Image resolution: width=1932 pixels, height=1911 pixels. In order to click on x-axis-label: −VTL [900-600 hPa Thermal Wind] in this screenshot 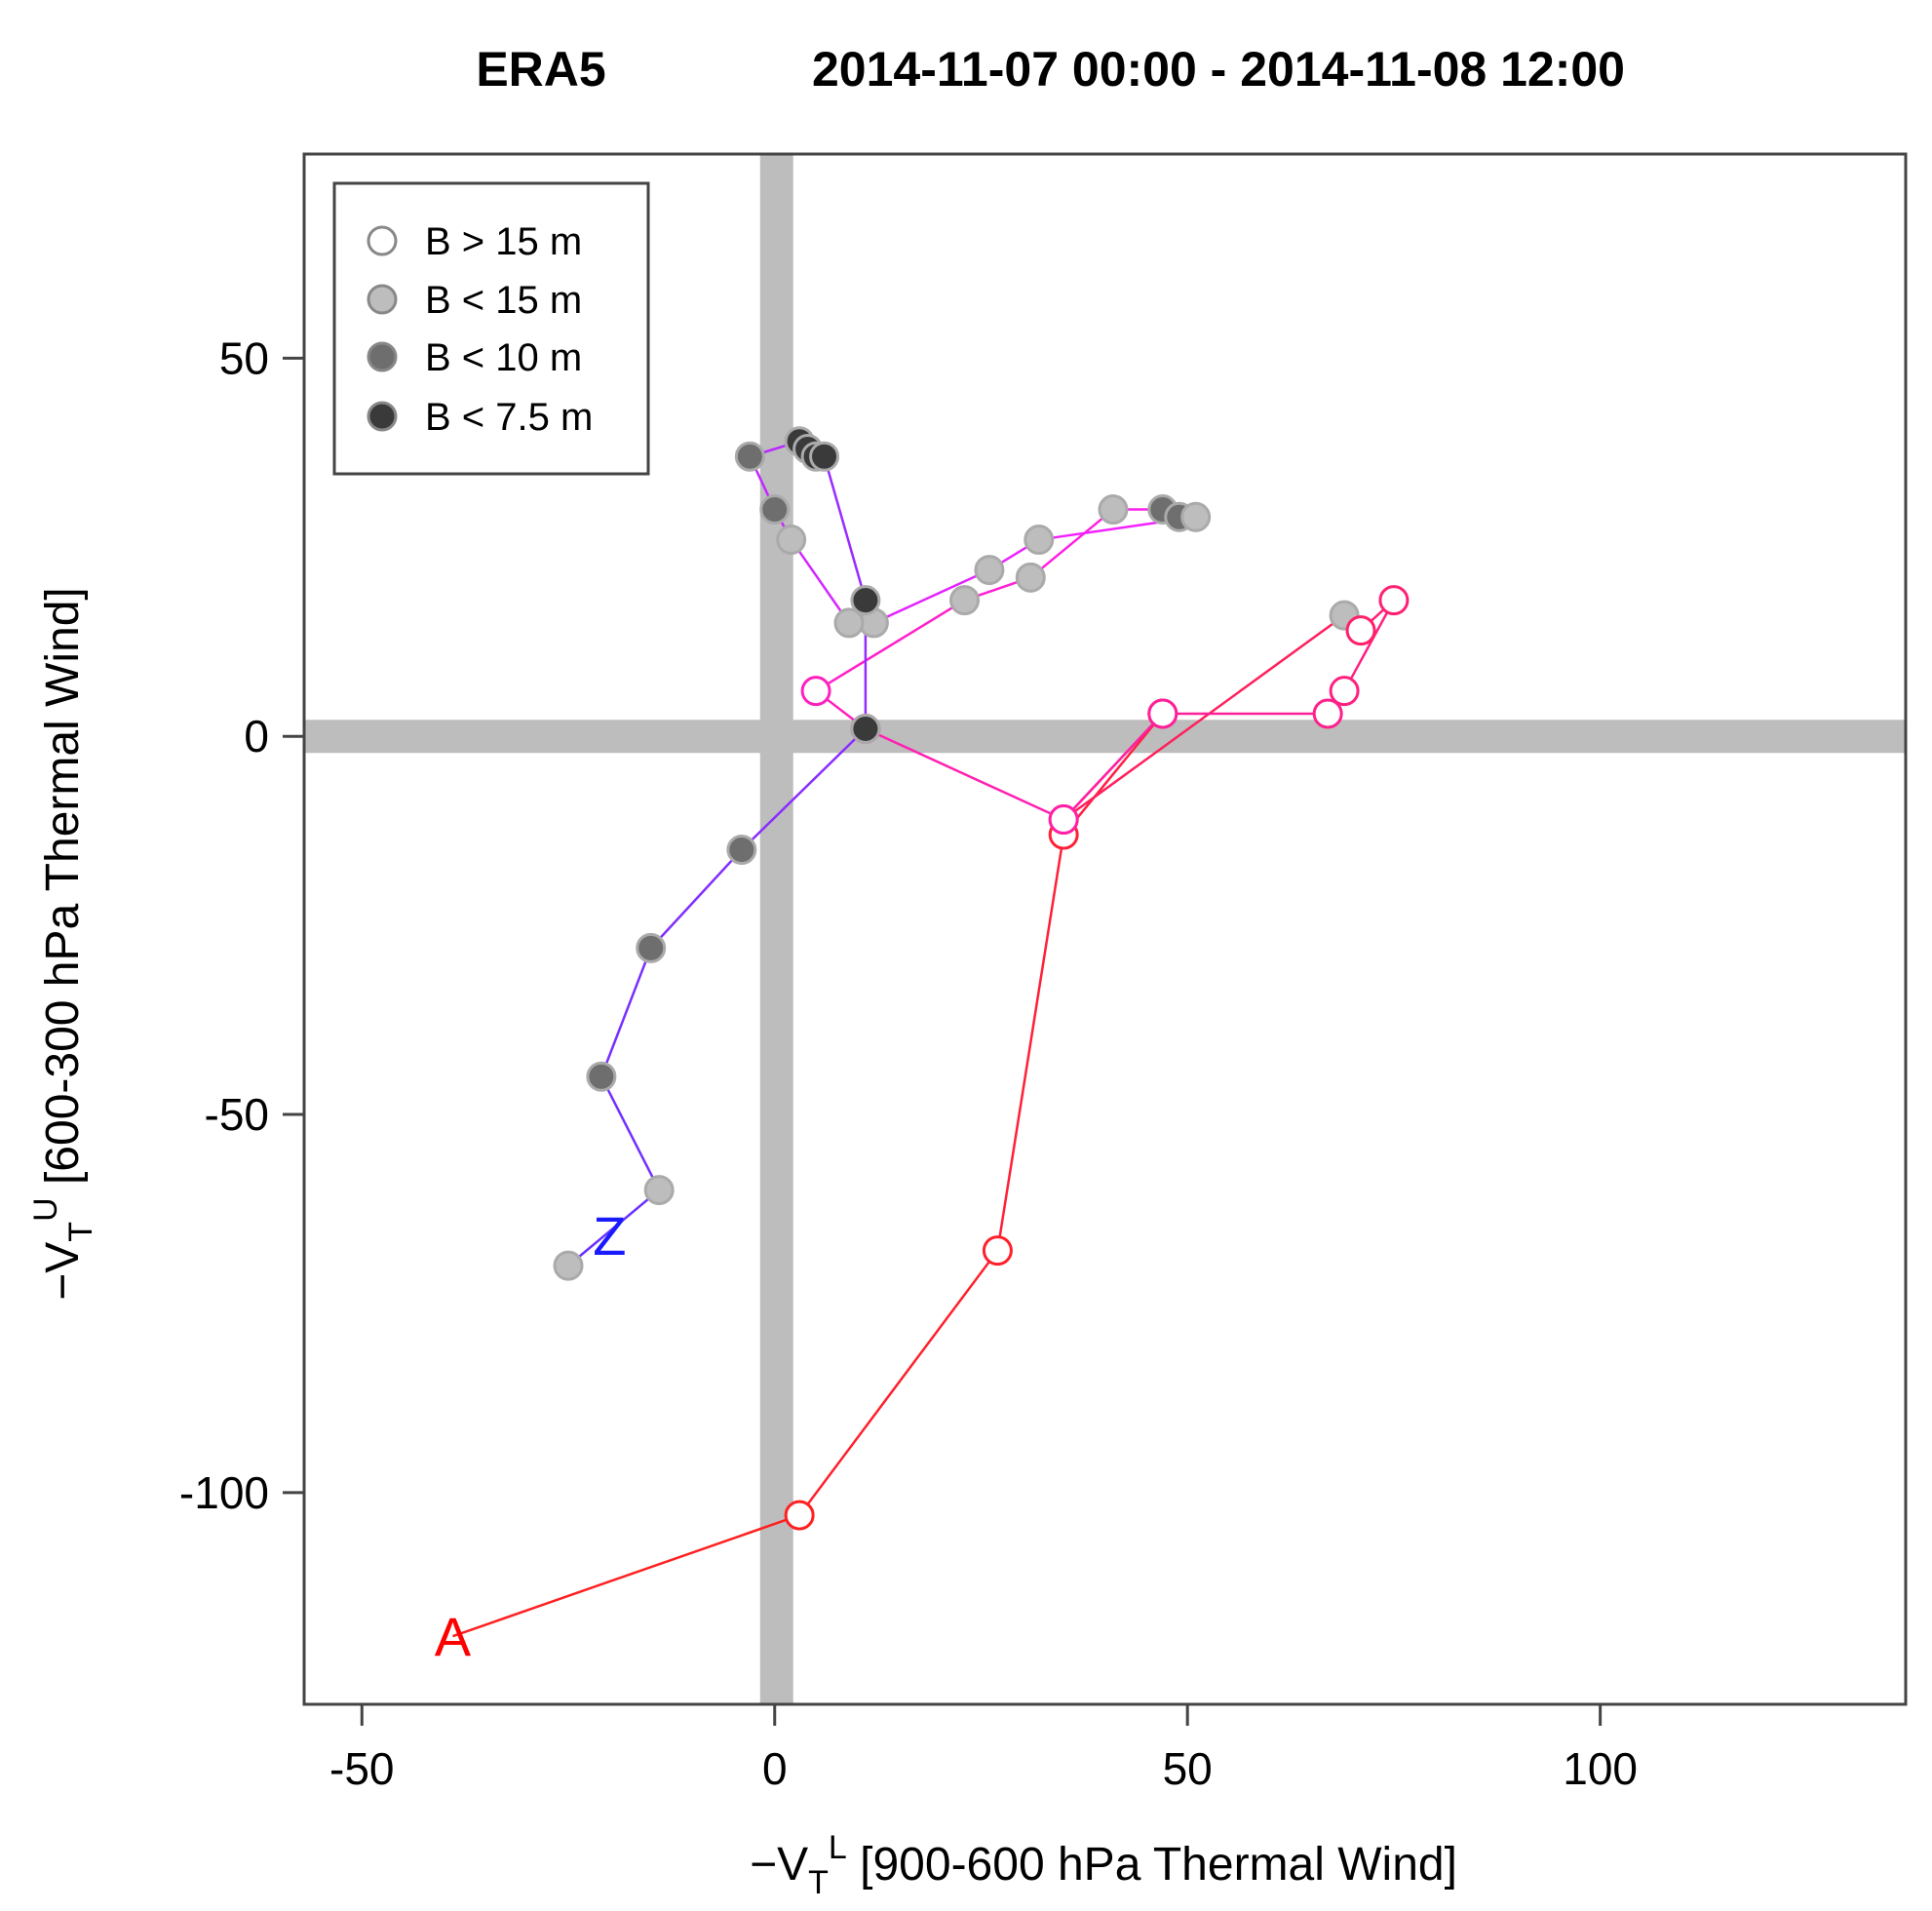, I will do `click(1103, 1865)`.